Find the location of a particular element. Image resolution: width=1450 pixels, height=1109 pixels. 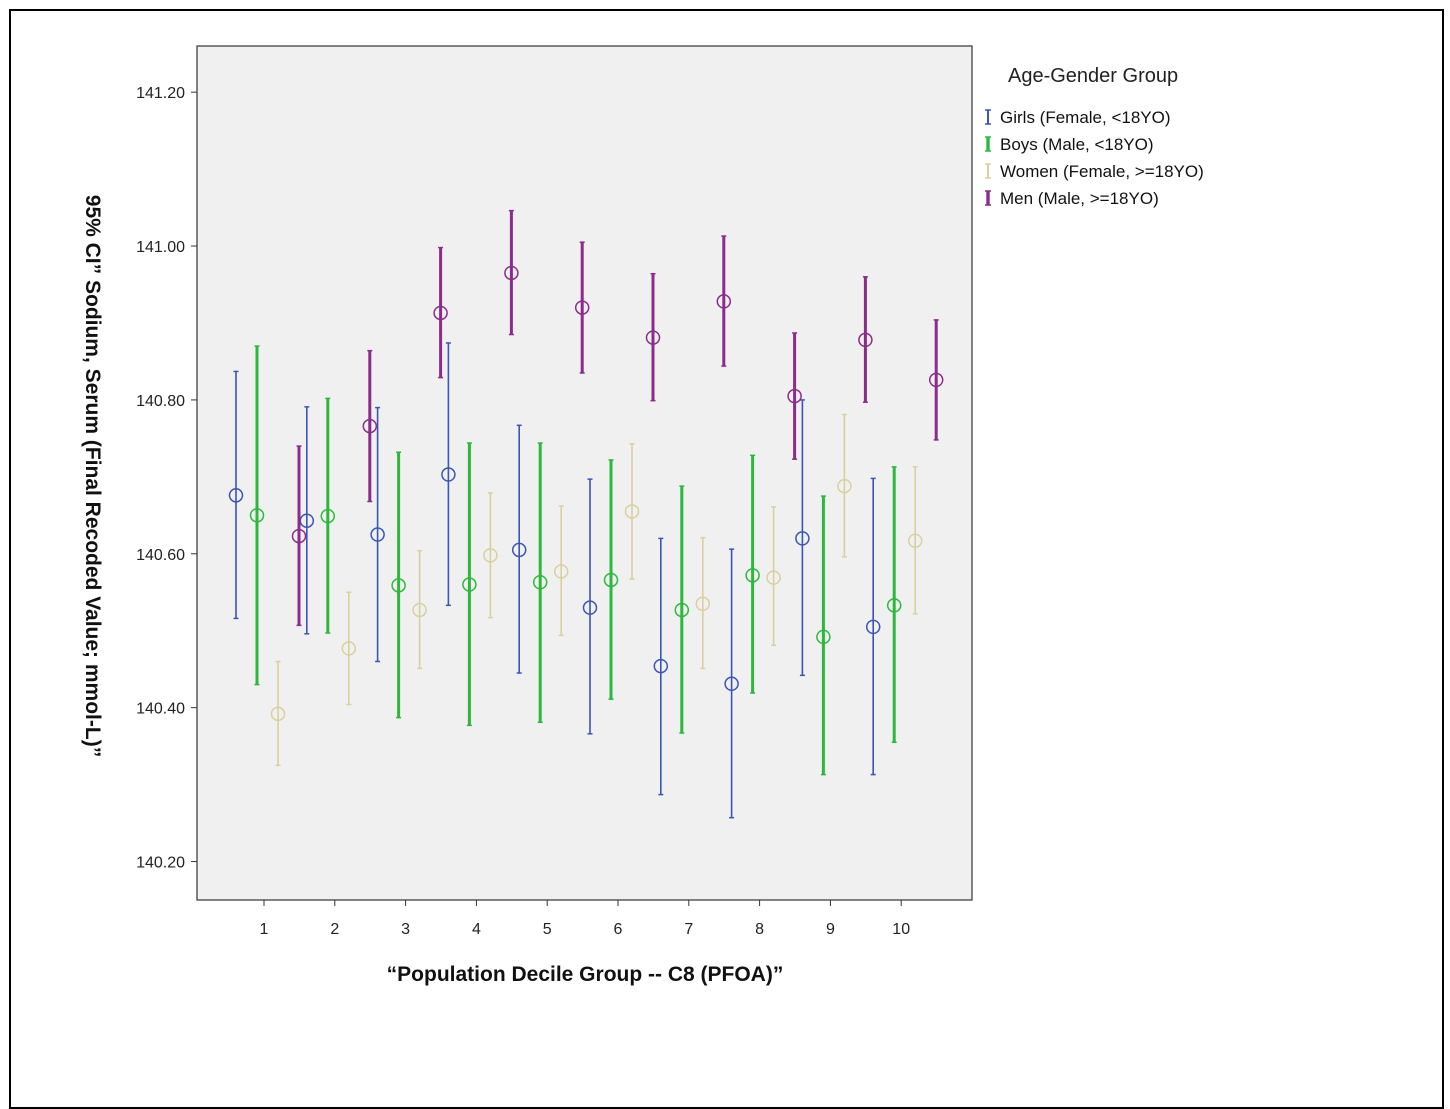

legend-item: Boys (Male, <18YO) is located at coordinates (1069, 144).